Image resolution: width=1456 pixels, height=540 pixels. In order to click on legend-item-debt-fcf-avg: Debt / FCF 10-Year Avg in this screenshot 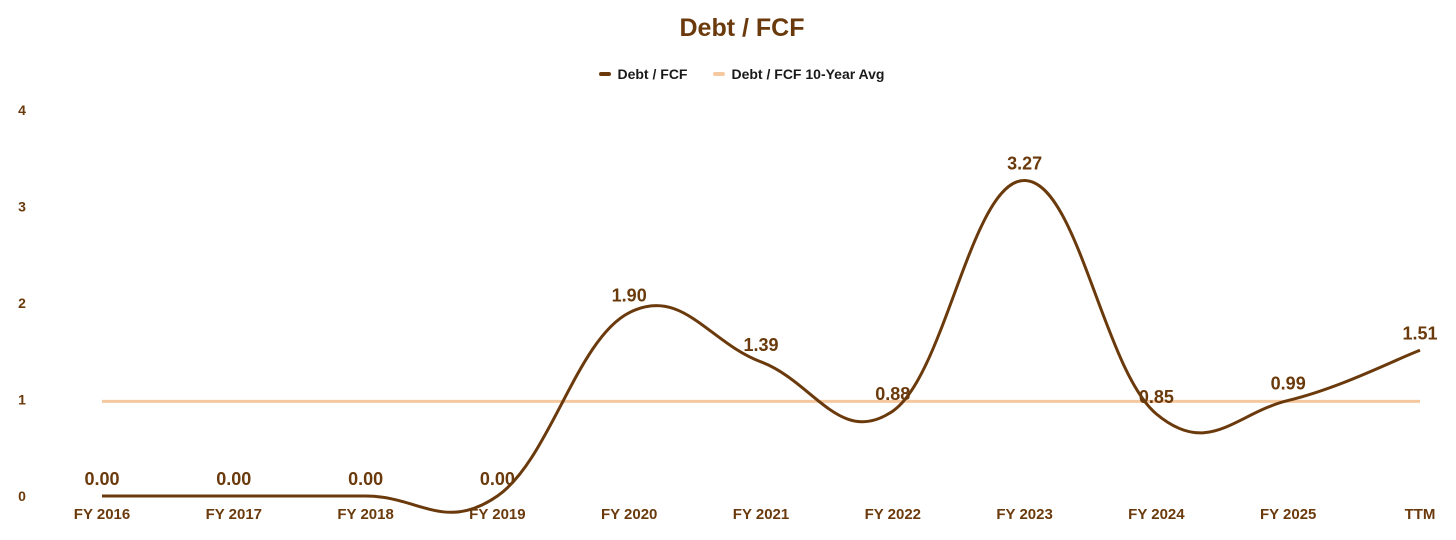, I will do `click(799, 74)`.